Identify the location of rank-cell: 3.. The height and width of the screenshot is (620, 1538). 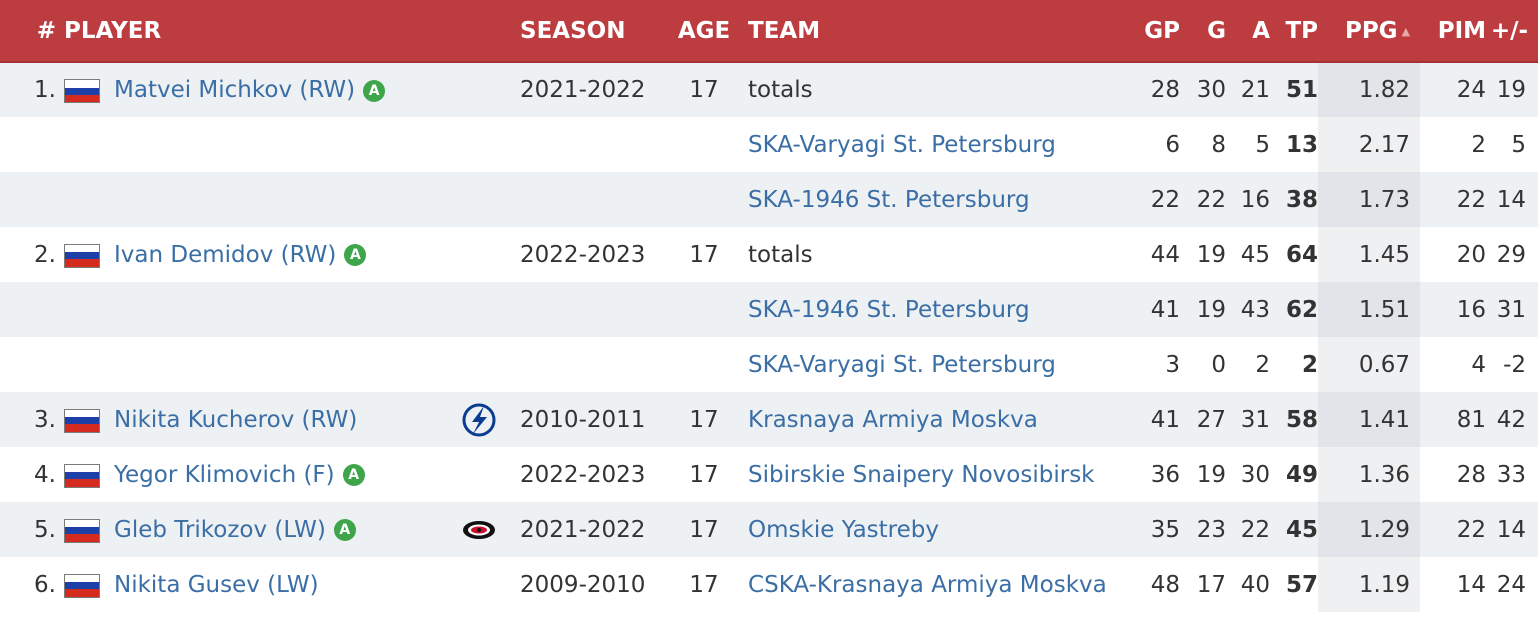
(32, 419).